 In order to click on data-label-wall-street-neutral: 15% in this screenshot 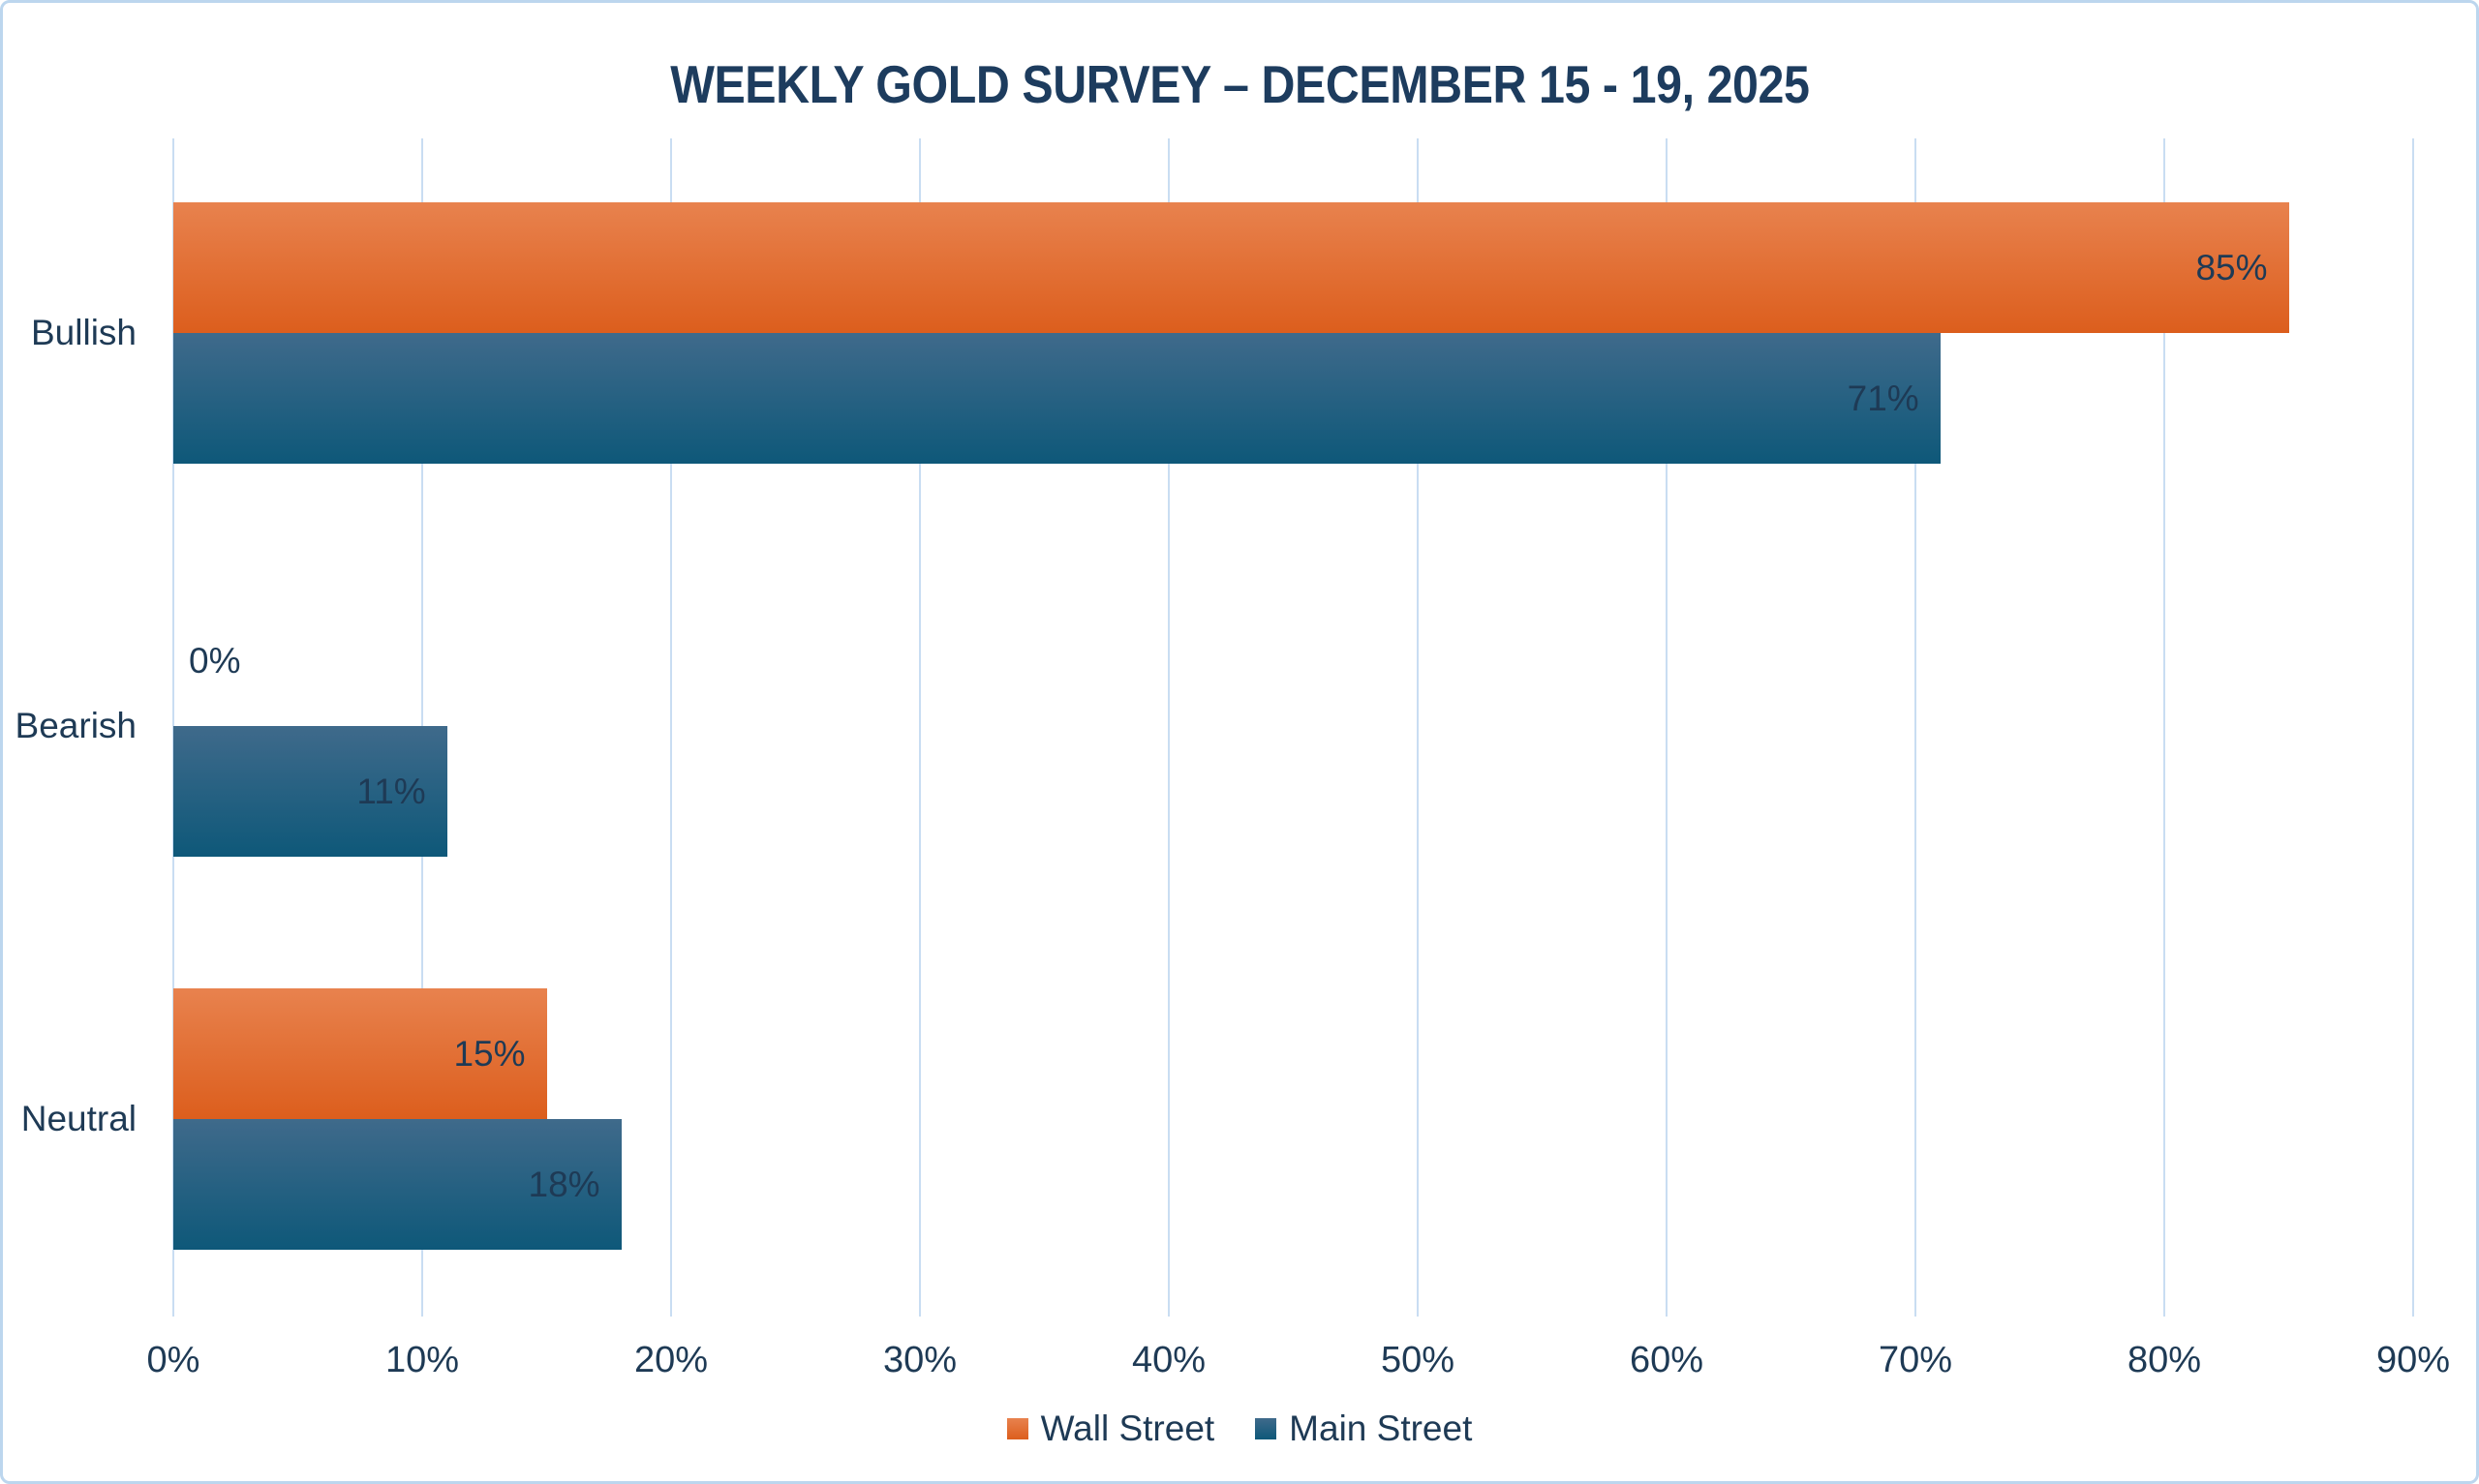, I will do `click(490, 1053)`.